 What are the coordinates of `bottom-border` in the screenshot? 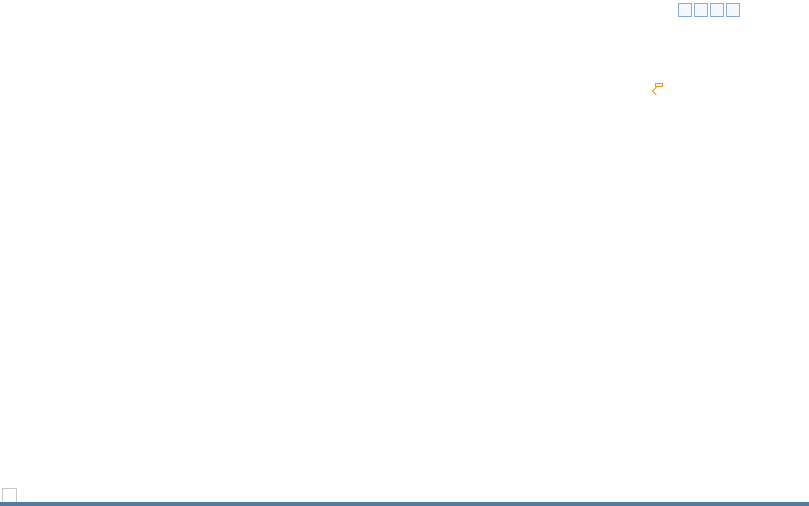 It's located at (404, 504).